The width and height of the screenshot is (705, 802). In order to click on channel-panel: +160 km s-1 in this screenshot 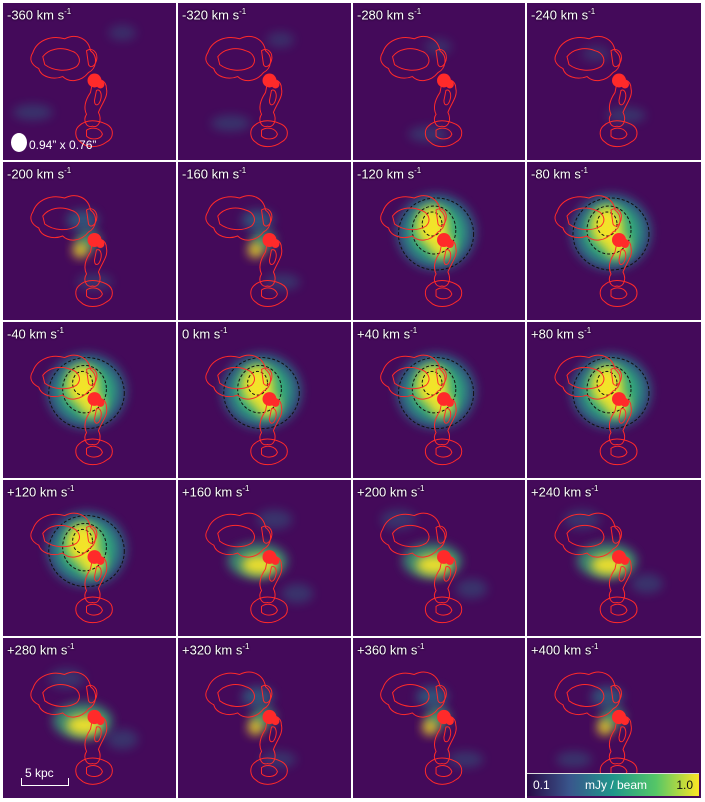, I will do `click(264, 558)`.